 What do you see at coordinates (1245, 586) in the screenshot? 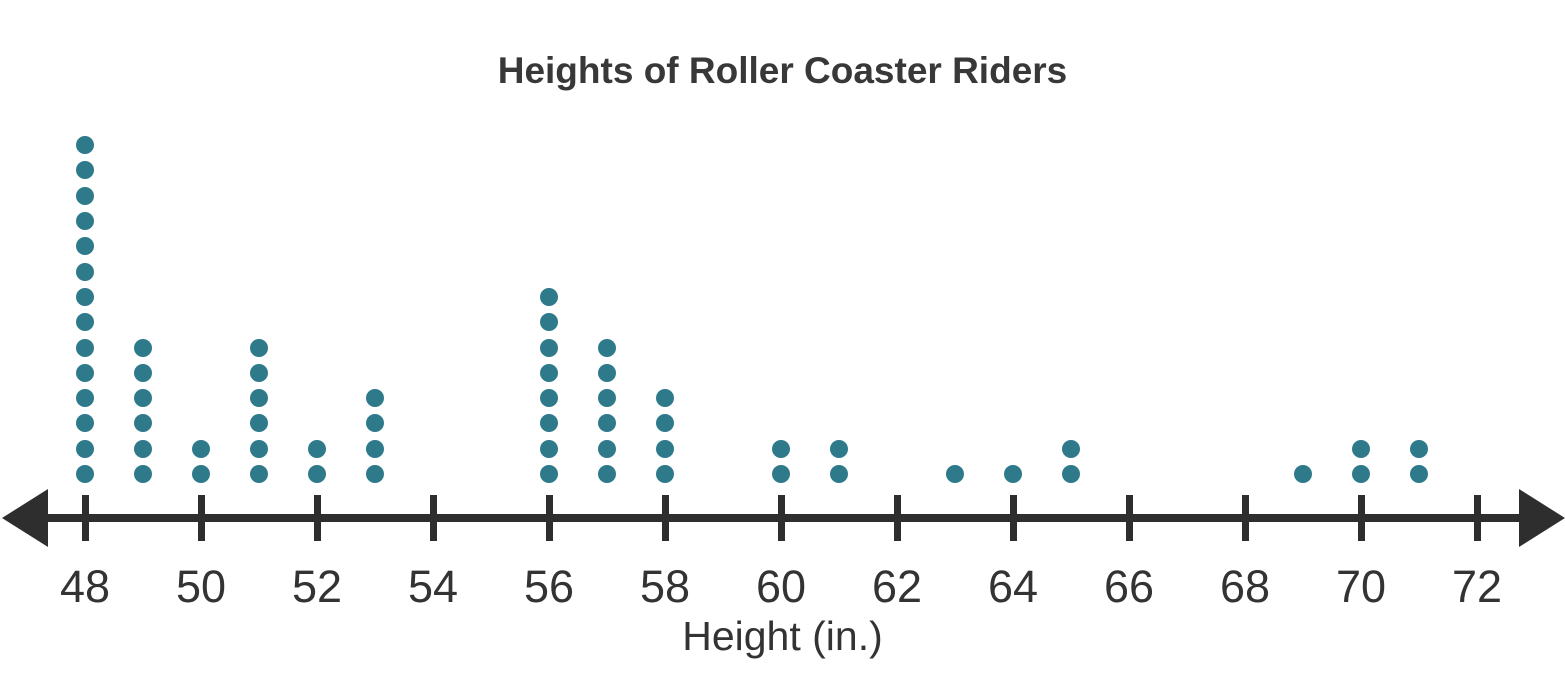
I see `tick-label: 68` at bounding box center [1245, 586].